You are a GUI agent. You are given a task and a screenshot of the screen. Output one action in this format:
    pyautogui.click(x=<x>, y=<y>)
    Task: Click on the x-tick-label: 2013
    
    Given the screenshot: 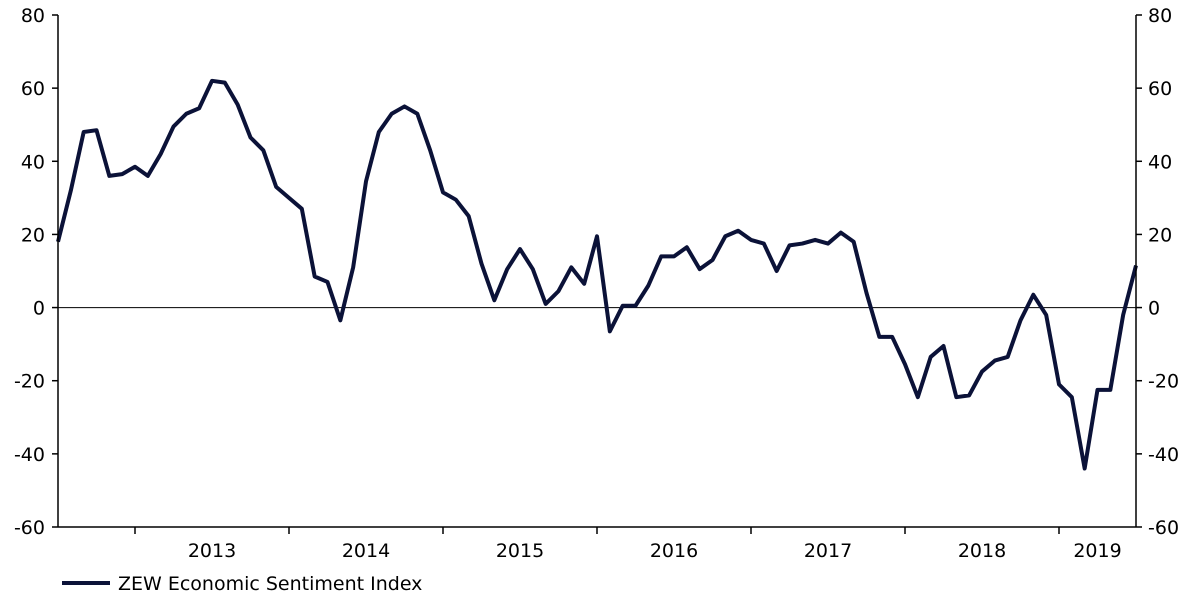 What is the action you would take?
    pyautogui.click(x=212, y=551)
    